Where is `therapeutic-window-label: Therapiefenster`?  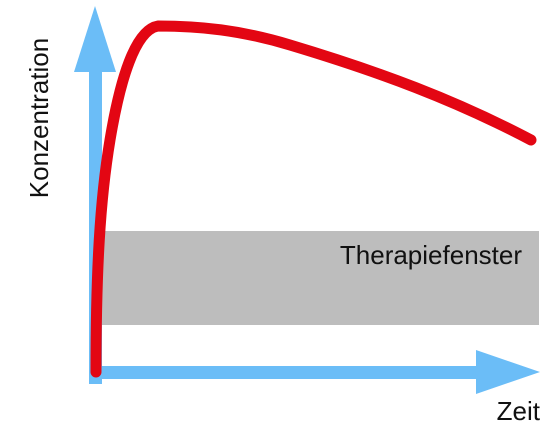
therapeutic-window-label: Therapiefenster is located at coordinates (431, 255).